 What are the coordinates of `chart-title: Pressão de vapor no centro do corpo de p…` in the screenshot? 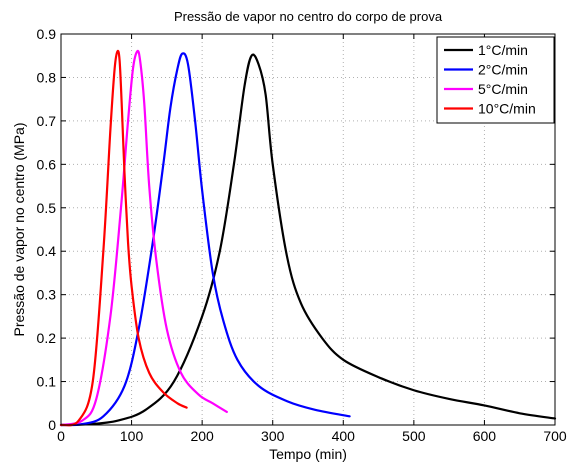 It's located at (308, 16).